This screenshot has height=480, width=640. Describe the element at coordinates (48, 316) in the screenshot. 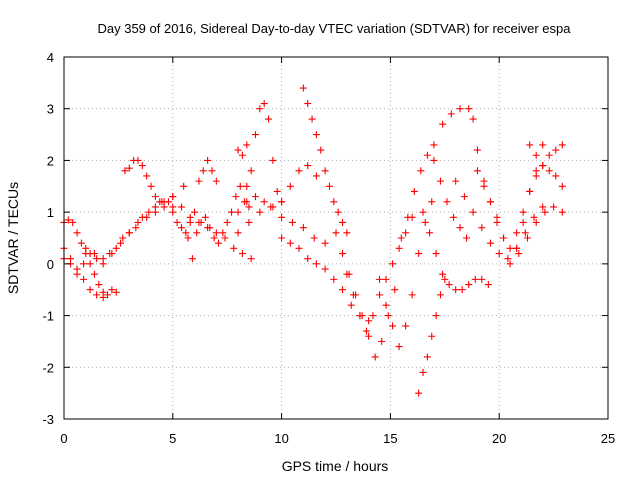

I see `y-tick-label: -1` at that location.